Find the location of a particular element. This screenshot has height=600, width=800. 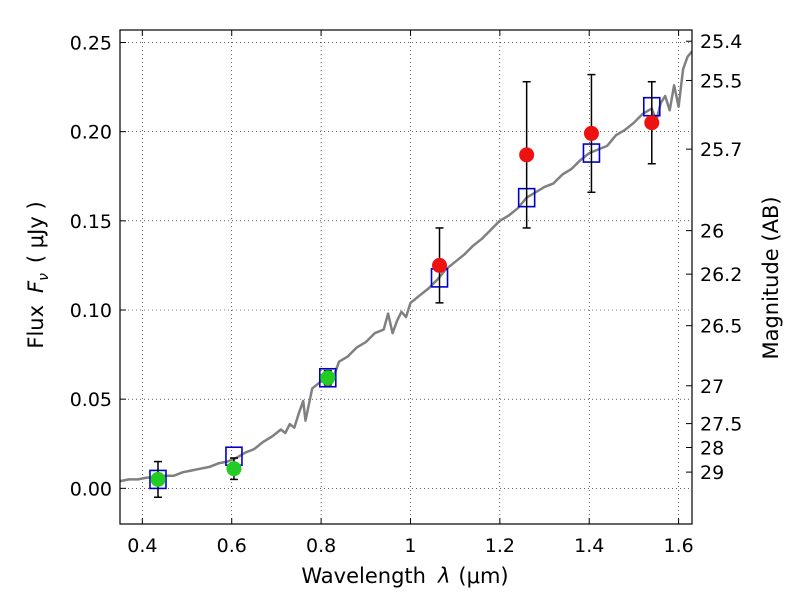

y2-tick-label: 26.2 is located at coordinates (721, 275).